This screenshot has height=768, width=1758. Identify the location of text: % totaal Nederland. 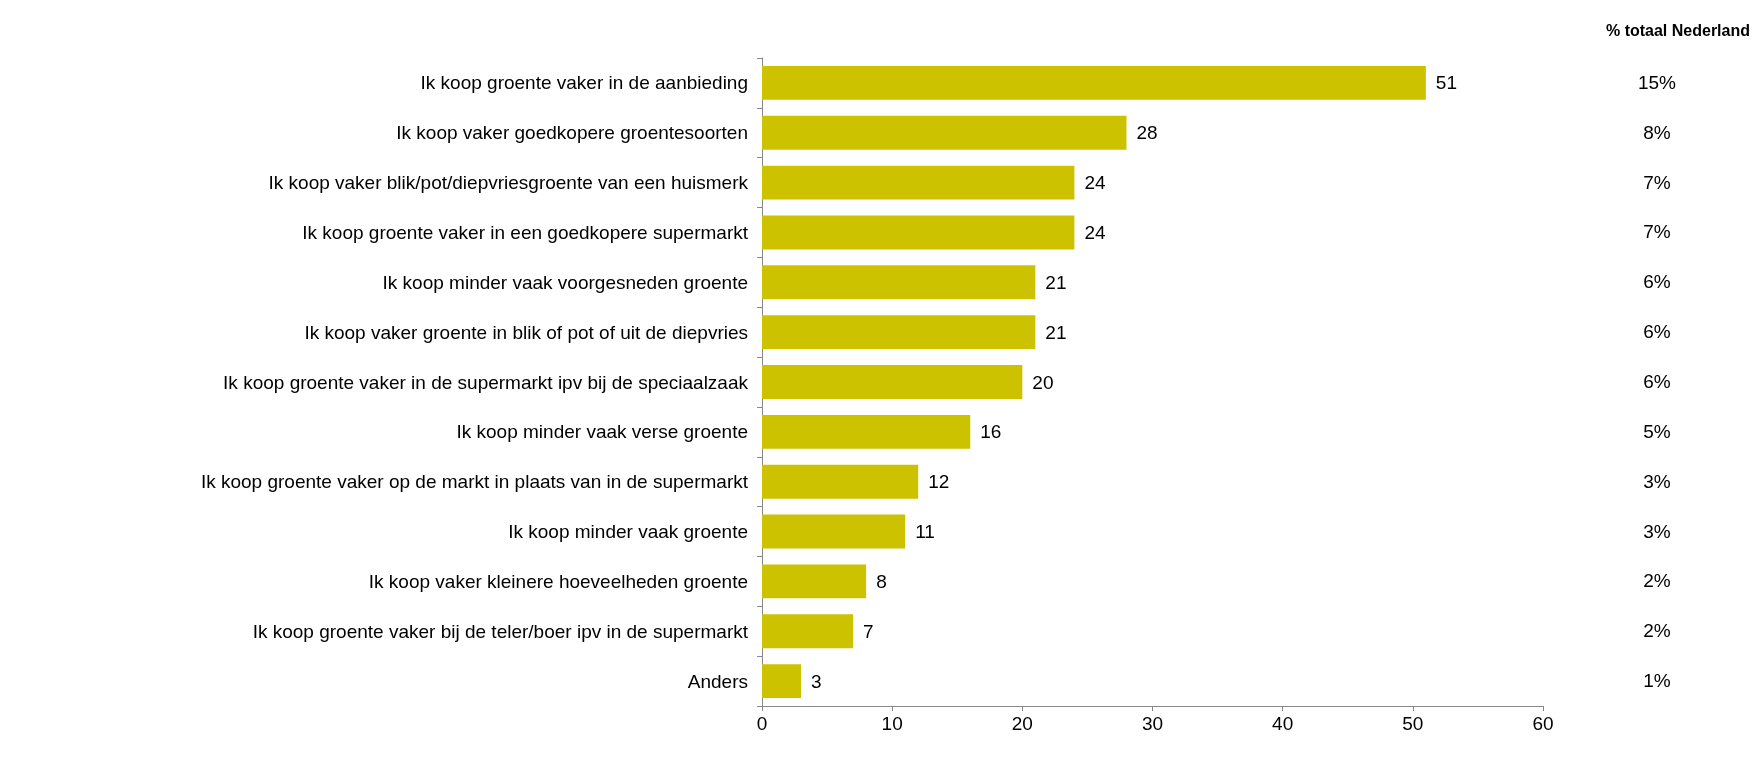
(1677, 30).